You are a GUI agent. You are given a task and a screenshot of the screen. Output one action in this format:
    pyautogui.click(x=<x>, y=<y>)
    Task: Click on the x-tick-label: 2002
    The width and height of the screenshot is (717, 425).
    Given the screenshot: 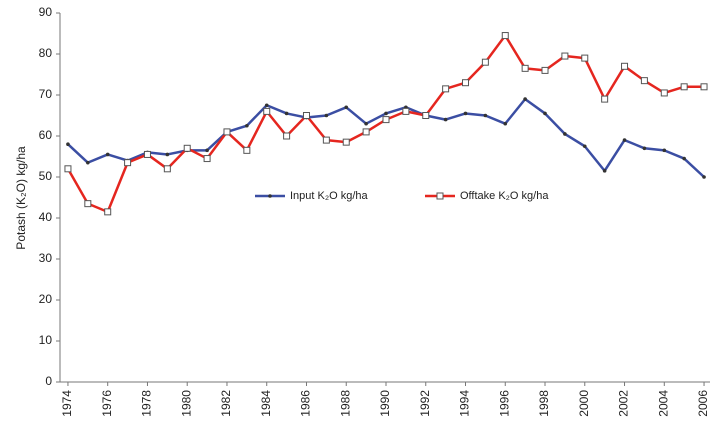 What is the action you would take?
    pyautogui.click(x=624, y=403)
    